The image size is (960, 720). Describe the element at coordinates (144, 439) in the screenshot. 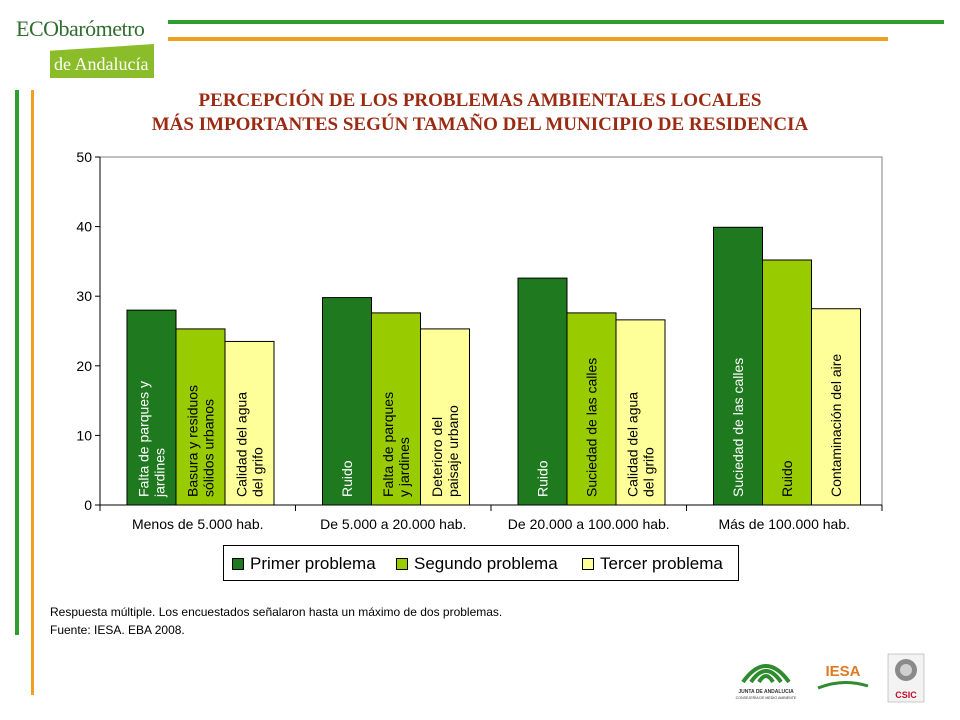

I see `bar-label: Falta de parques y` at that location.